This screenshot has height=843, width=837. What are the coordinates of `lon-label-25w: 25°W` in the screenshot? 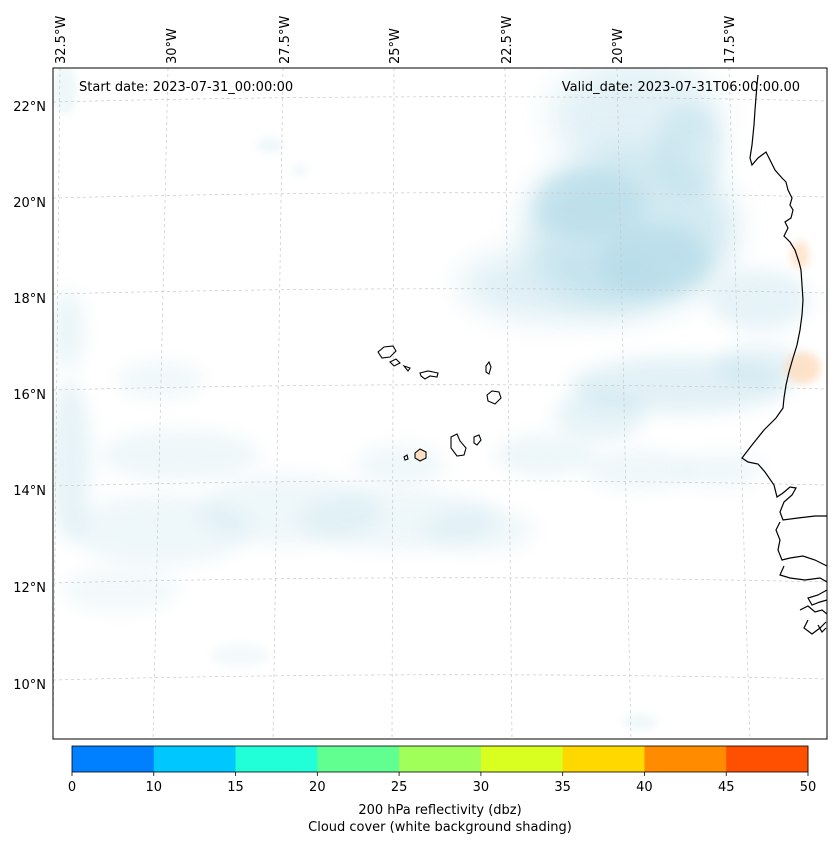 It's located at (395, 46).